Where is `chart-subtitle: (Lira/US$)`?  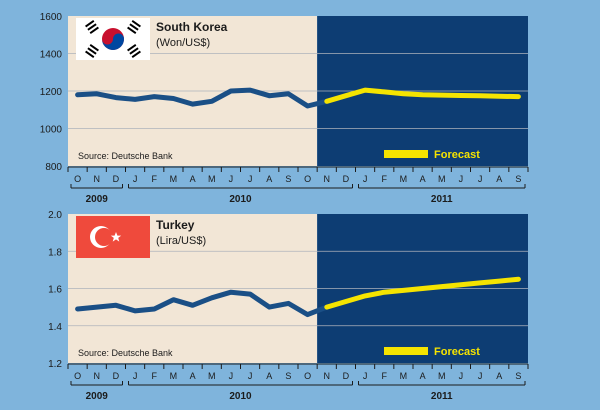
chart-subtitle: (Lira/US$) is located at coordinates (181, 241).